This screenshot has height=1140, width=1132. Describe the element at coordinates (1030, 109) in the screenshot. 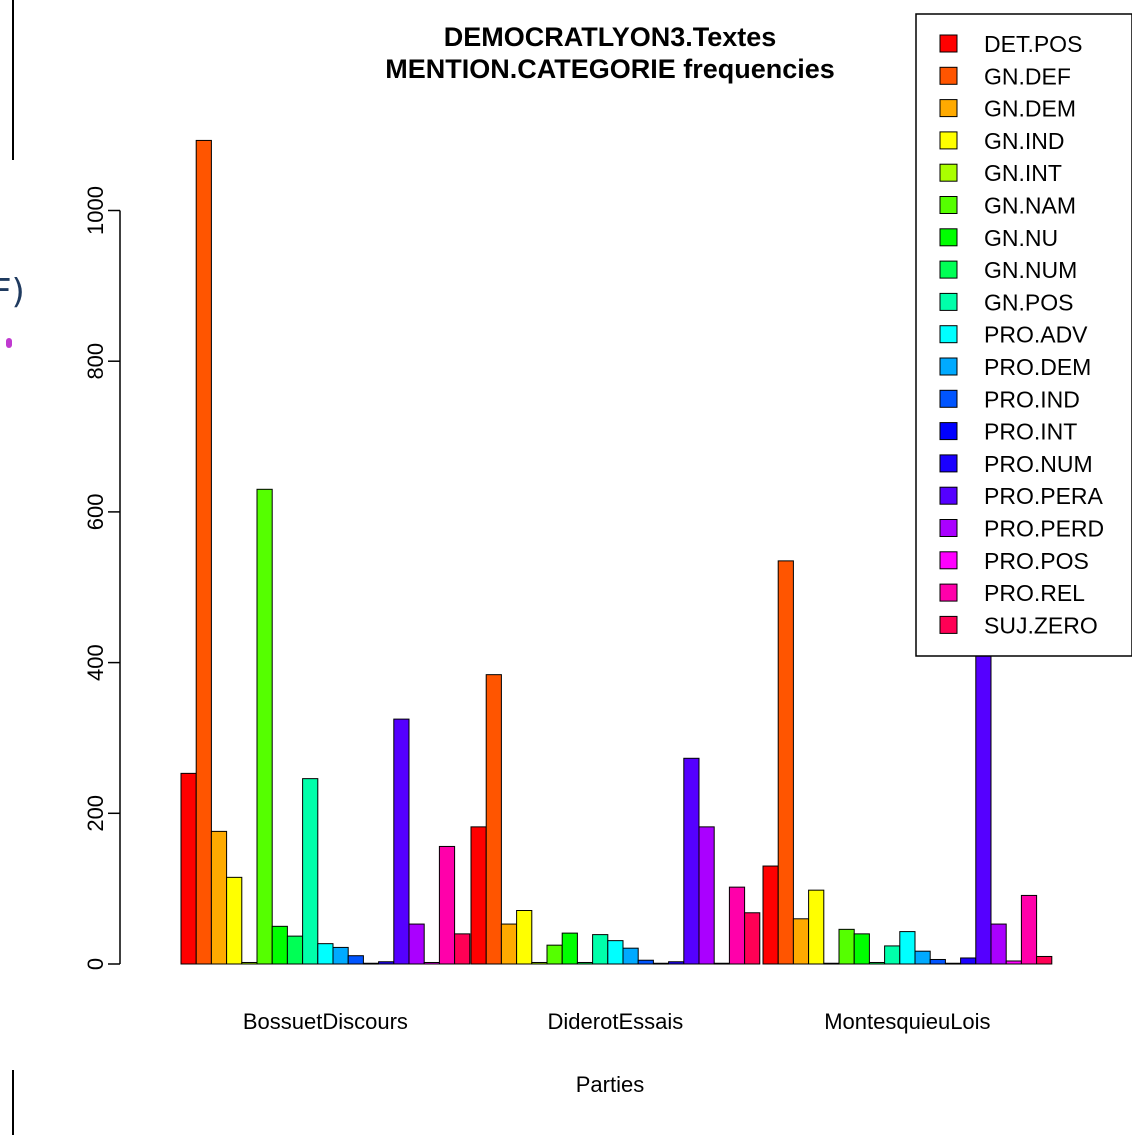

I see `legend-label: GN.DEM` at that location.